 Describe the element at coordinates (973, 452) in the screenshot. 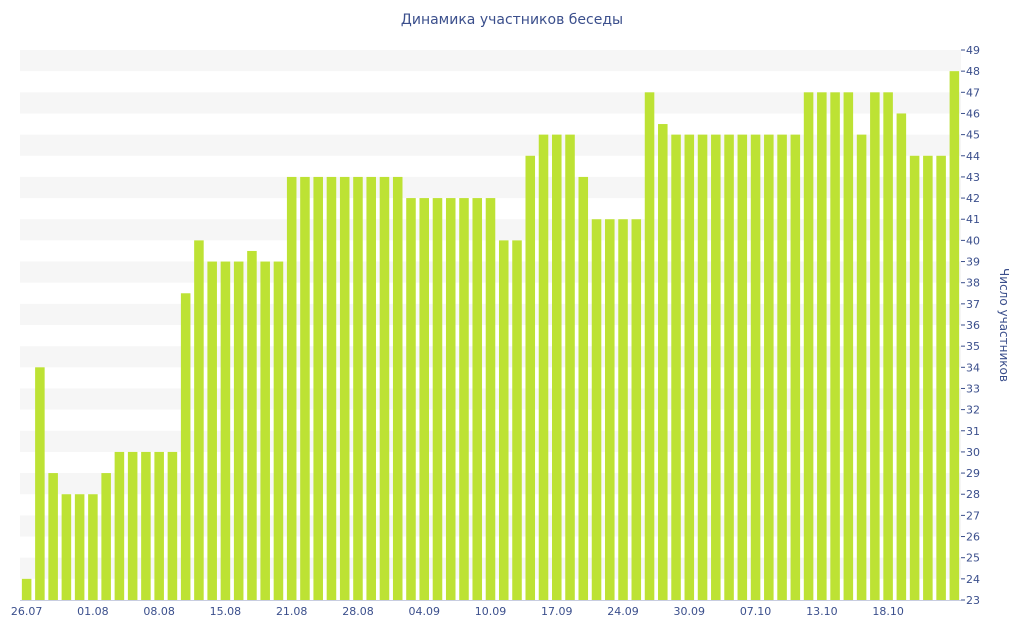

I see `y-tick-label: 30` at that location.